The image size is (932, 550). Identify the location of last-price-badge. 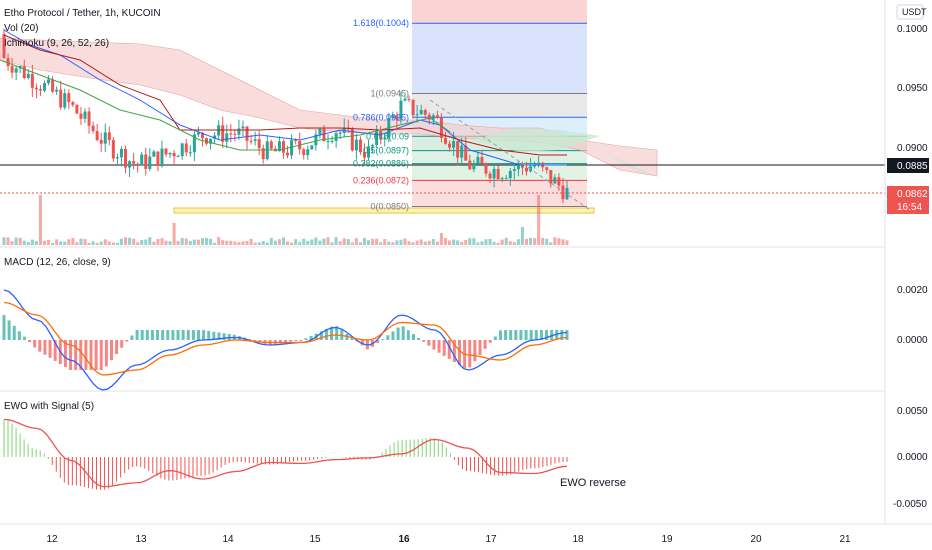
(908, 200).